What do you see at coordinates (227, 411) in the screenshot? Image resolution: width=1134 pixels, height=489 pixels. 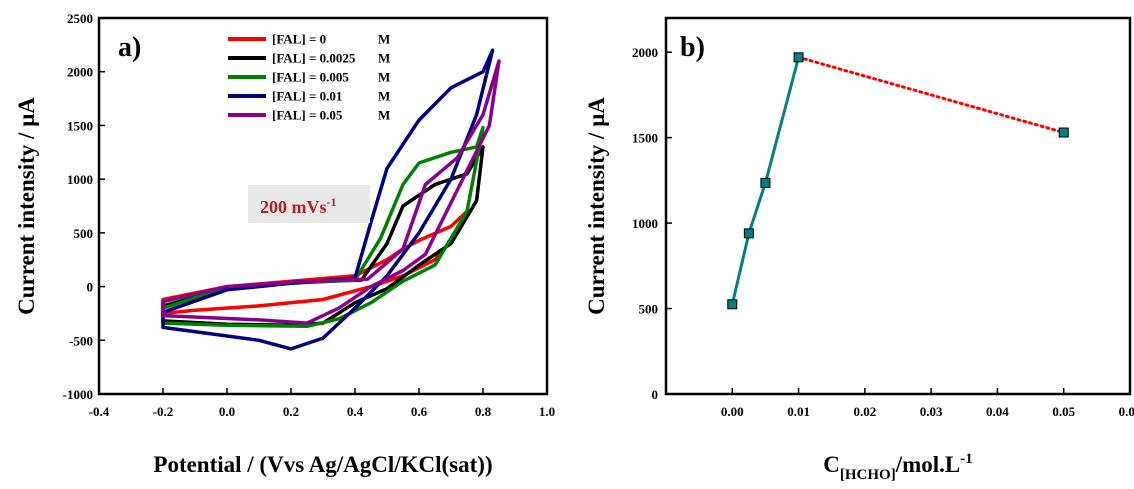 I see `x-tick-label: 0.0` at bounding box center [227, 411].